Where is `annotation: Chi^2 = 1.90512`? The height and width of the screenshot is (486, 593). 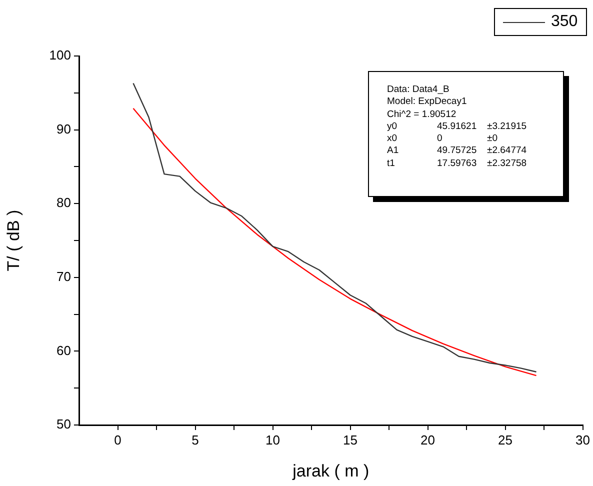
annotation: Chi^2 = 1.90512 is located at coordinates (422, 114).